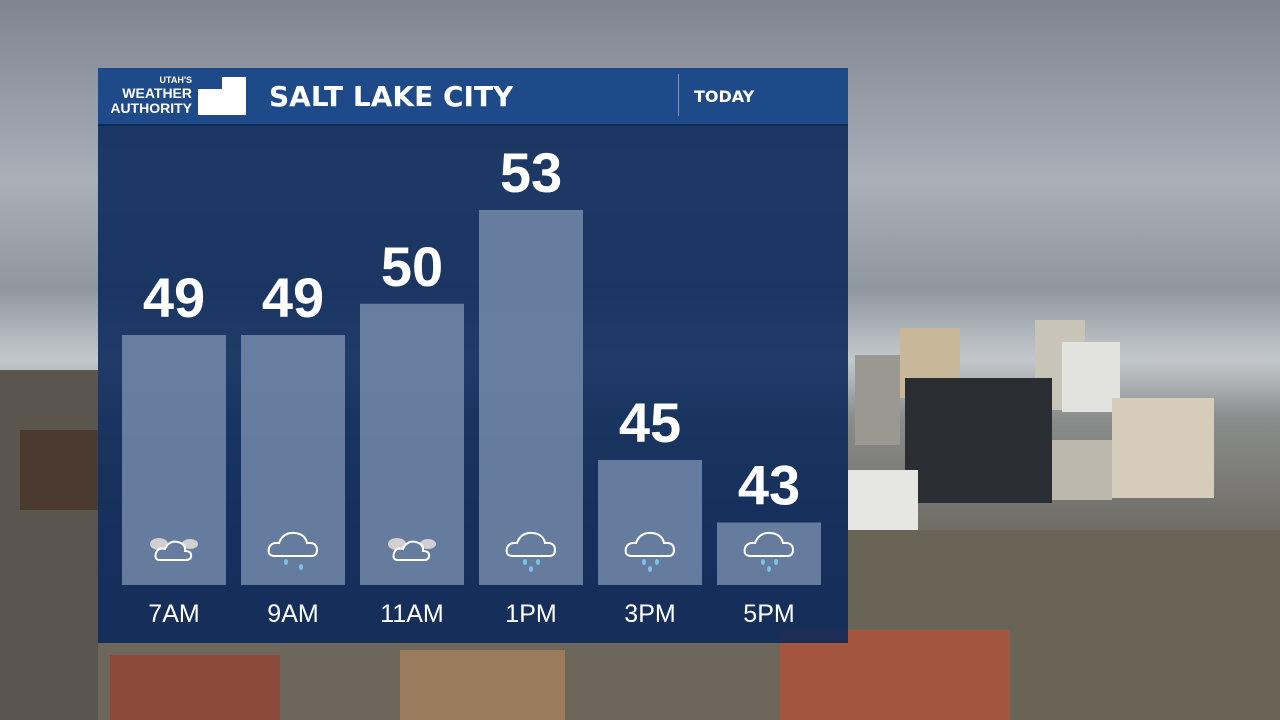 Image resolution: width=1280 pixels, height=720 pixels. What do you see at coordinates (412, 266) in the screenshot?
I see `temperature-value-label: 50` at bounding box center [412, 266].